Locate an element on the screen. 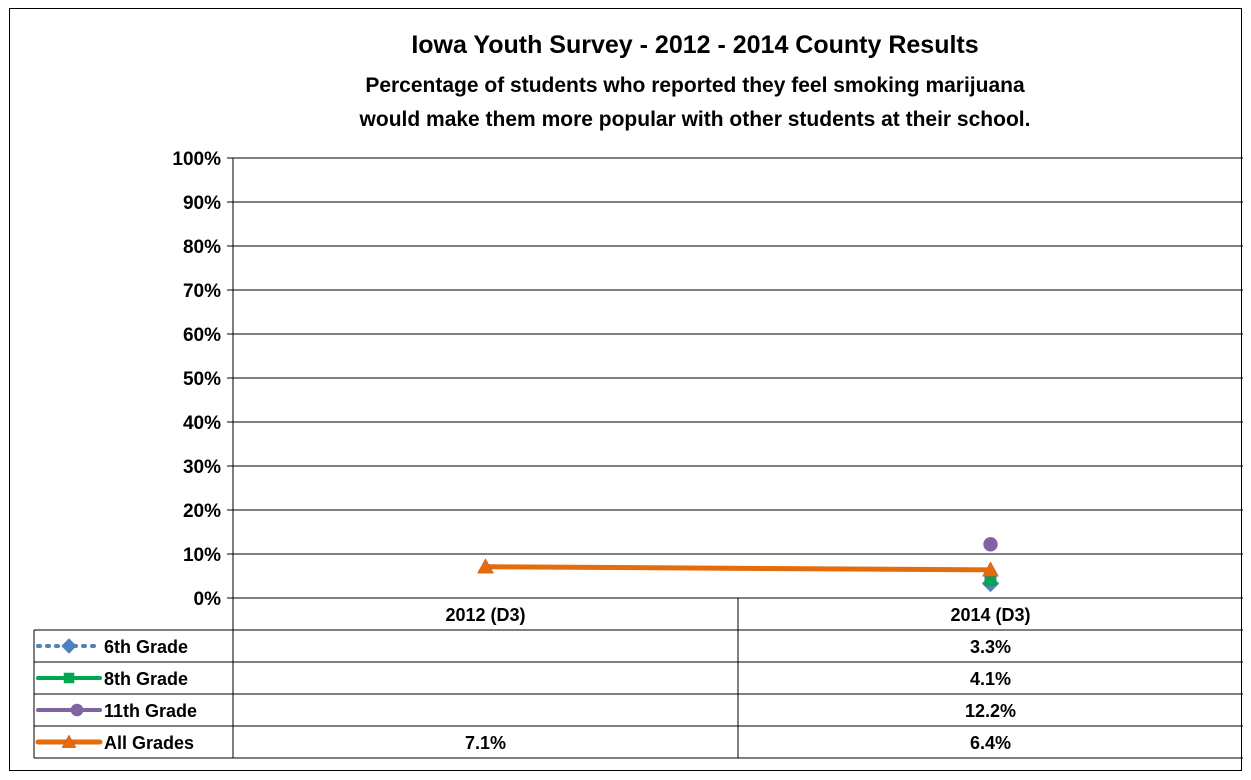 The width and height of the screenshot is (1251, 780). y-tick-label: 10% is located at coordinates (202, 555).